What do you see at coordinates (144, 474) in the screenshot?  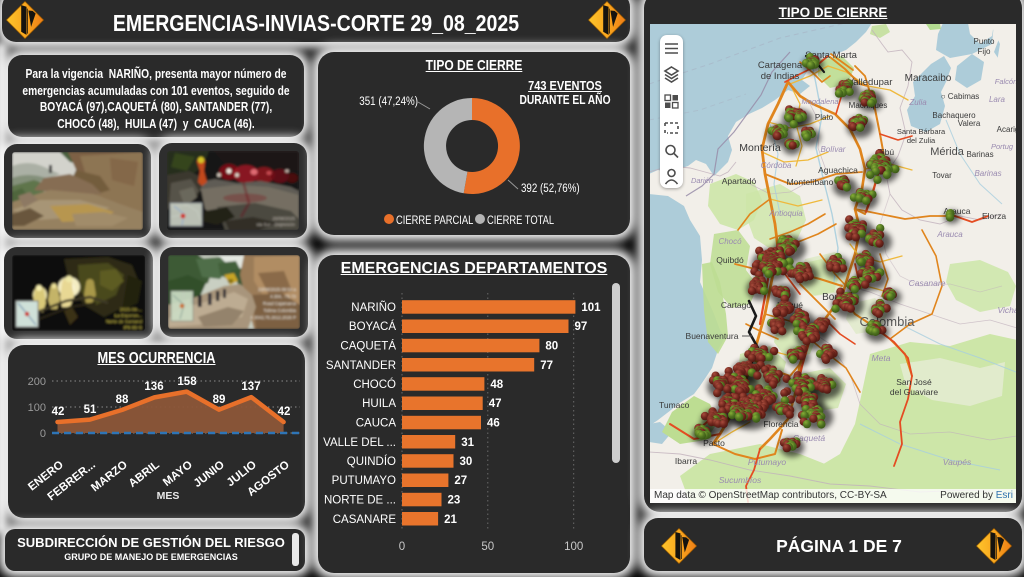 I see `svg-text: ABRIL` at bounding box center [144, 474].